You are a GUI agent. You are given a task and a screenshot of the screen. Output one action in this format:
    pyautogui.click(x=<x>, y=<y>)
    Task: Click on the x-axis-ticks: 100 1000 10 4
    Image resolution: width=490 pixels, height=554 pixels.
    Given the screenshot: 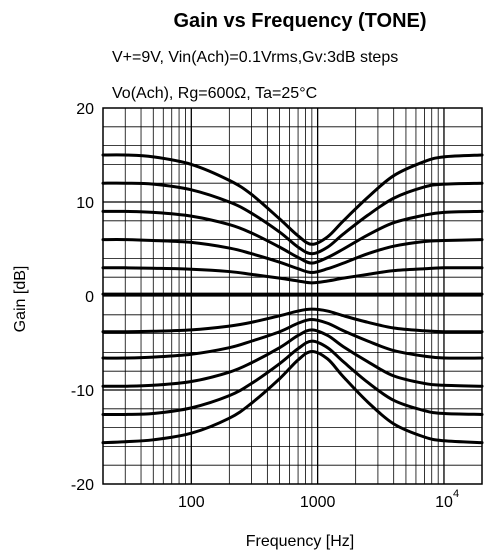 What is the action you would take?
    pyautogui.click(x=318, y=499)
    